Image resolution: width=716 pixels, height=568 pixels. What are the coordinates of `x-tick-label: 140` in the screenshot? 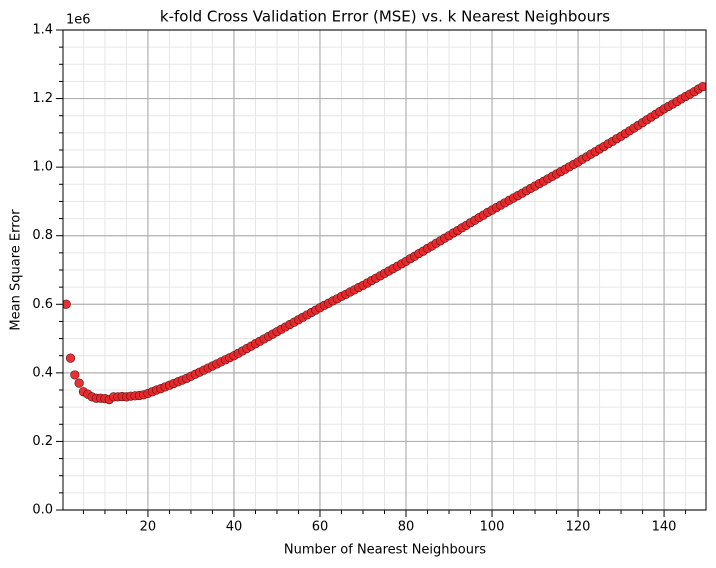 It's located at (664, 527).